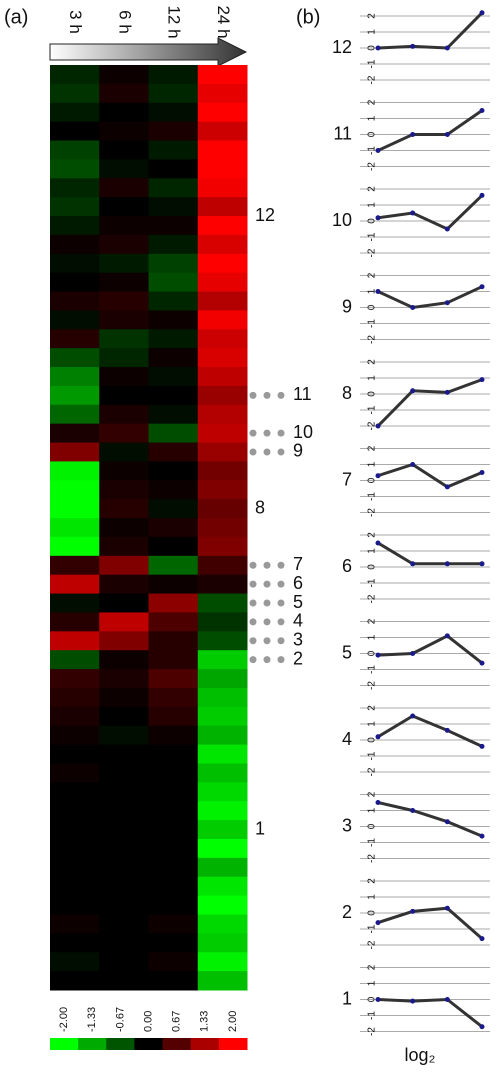  Describe the element at coordinates (347, 566) in the screenshot. I see `chart-title: 6` at that location.